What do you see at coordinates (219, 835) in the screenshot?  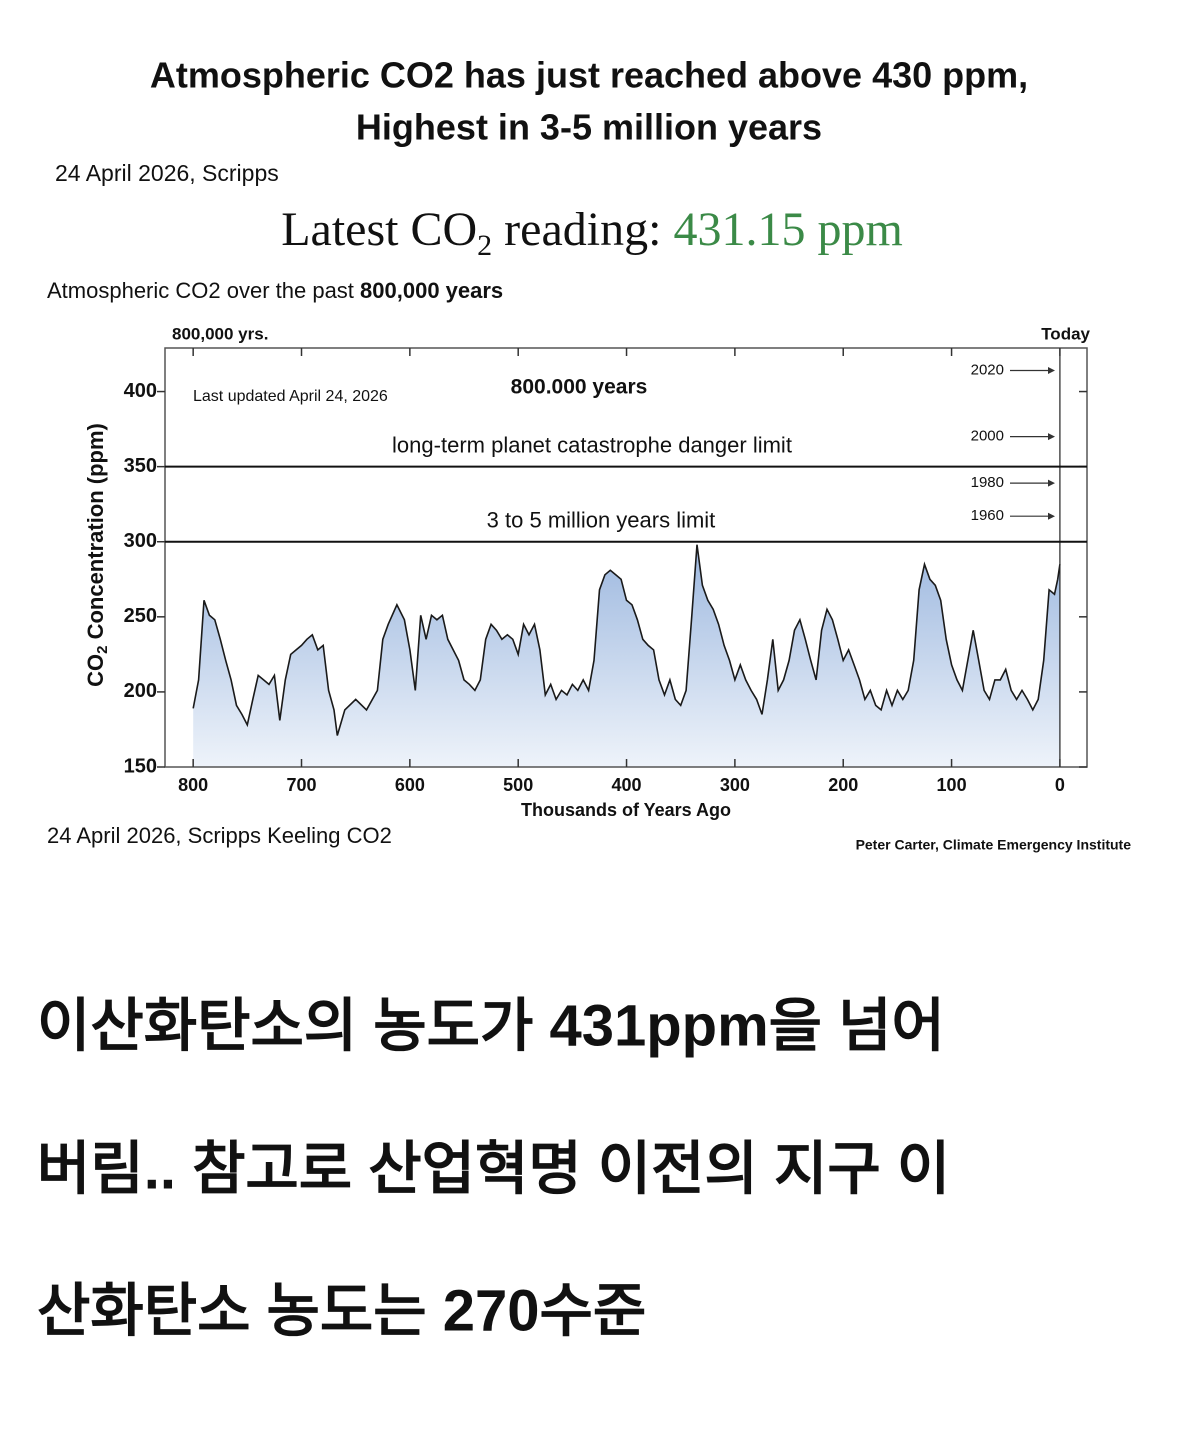 I see `footer-source: 24 April 2026, Scripps Keeling CO2` at bounding box center [219, 835].